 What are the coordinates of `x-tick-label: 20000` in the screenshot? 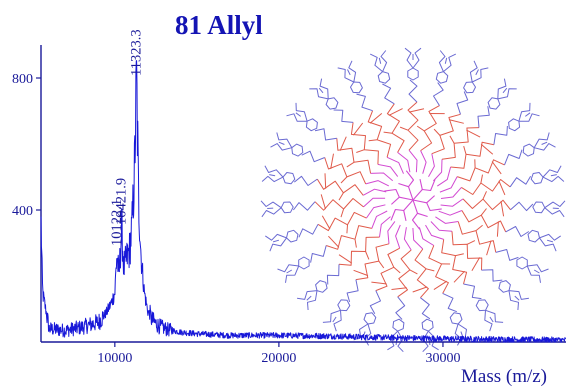 It's located at (278, 358).